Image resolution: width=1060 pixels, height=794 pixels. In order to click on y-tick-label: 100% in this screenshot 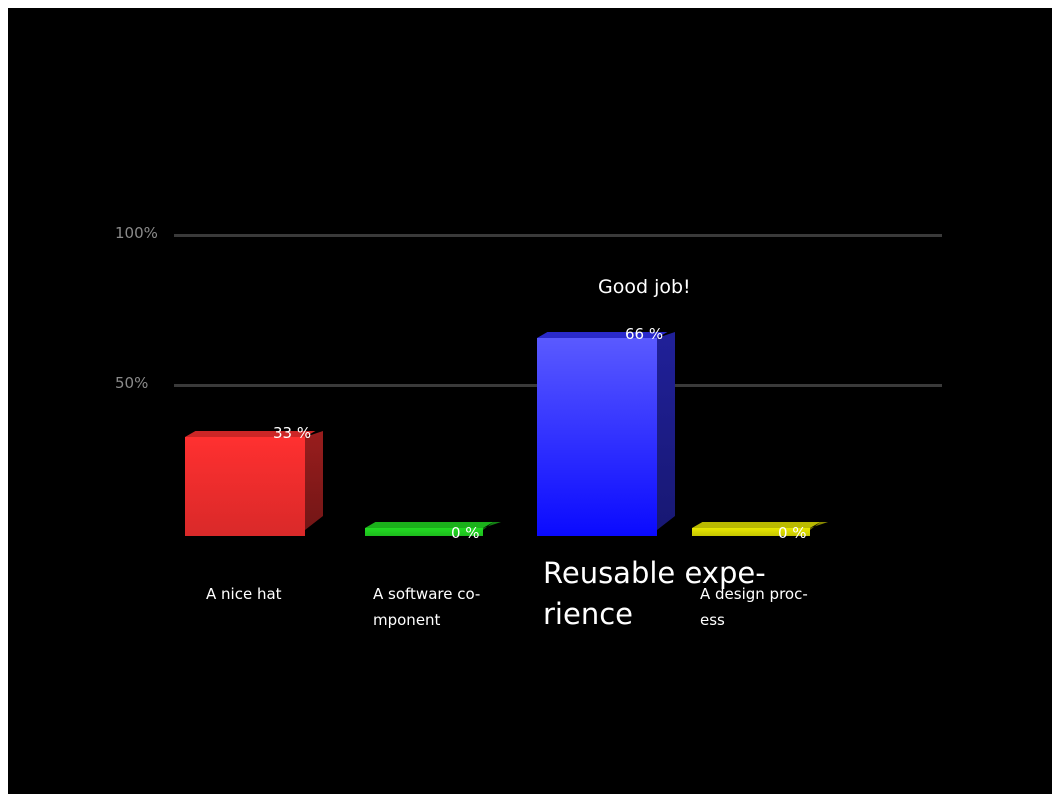, I will do `click(136, 233)`.